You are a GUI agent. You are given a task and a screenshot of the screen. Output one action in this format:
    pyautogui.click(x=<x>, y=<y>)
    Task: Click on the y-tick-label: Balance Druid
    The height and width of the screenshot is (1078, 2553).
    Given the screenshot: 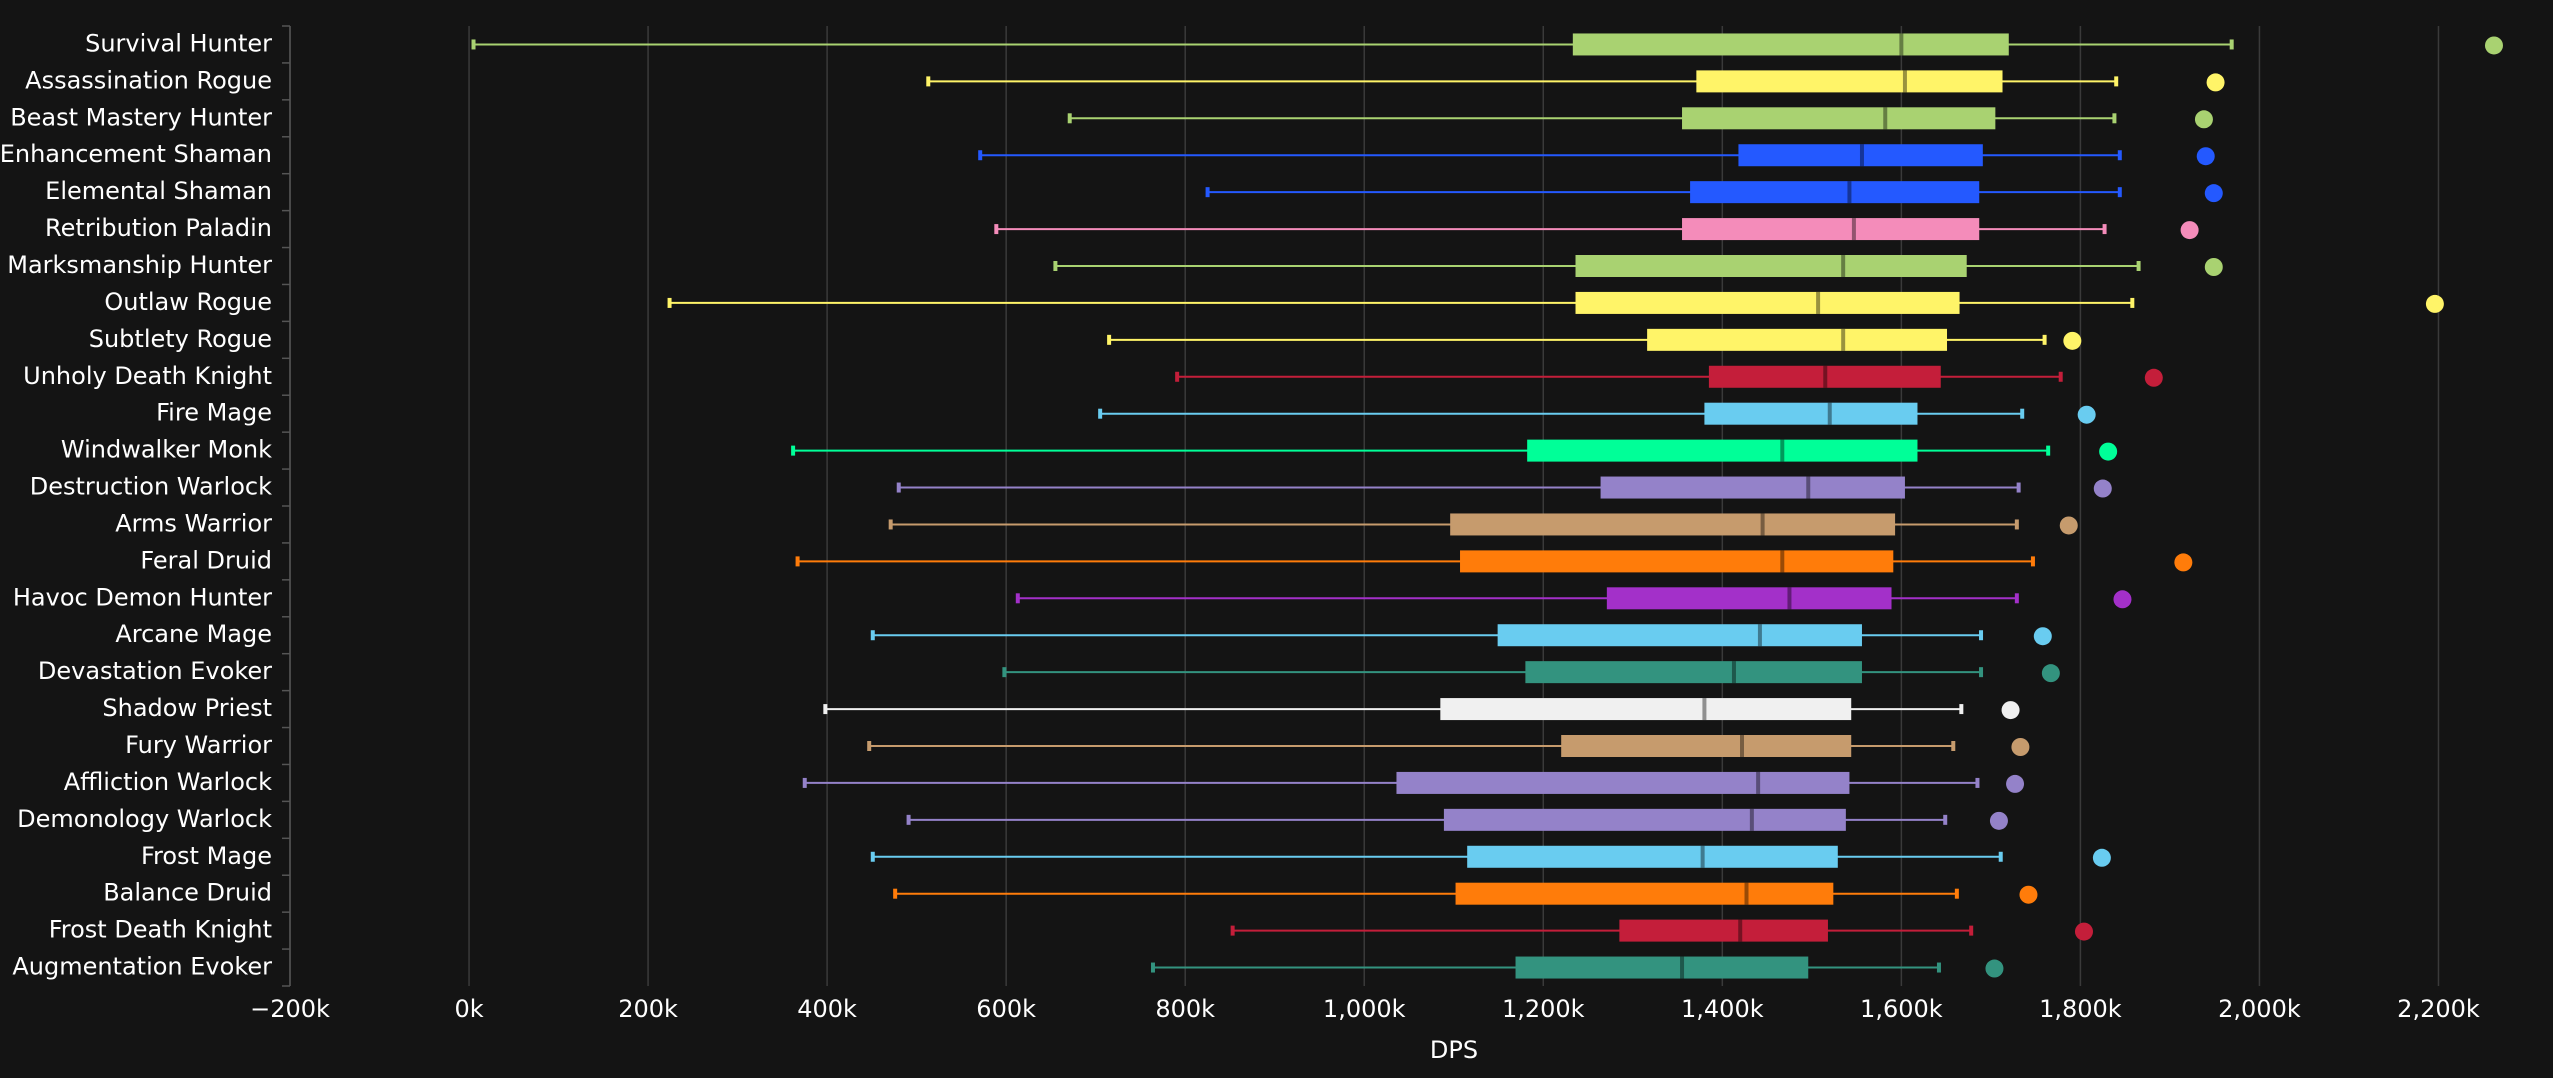 What is the action you would take?
    pyautogui.click(x=187, y=893)
    